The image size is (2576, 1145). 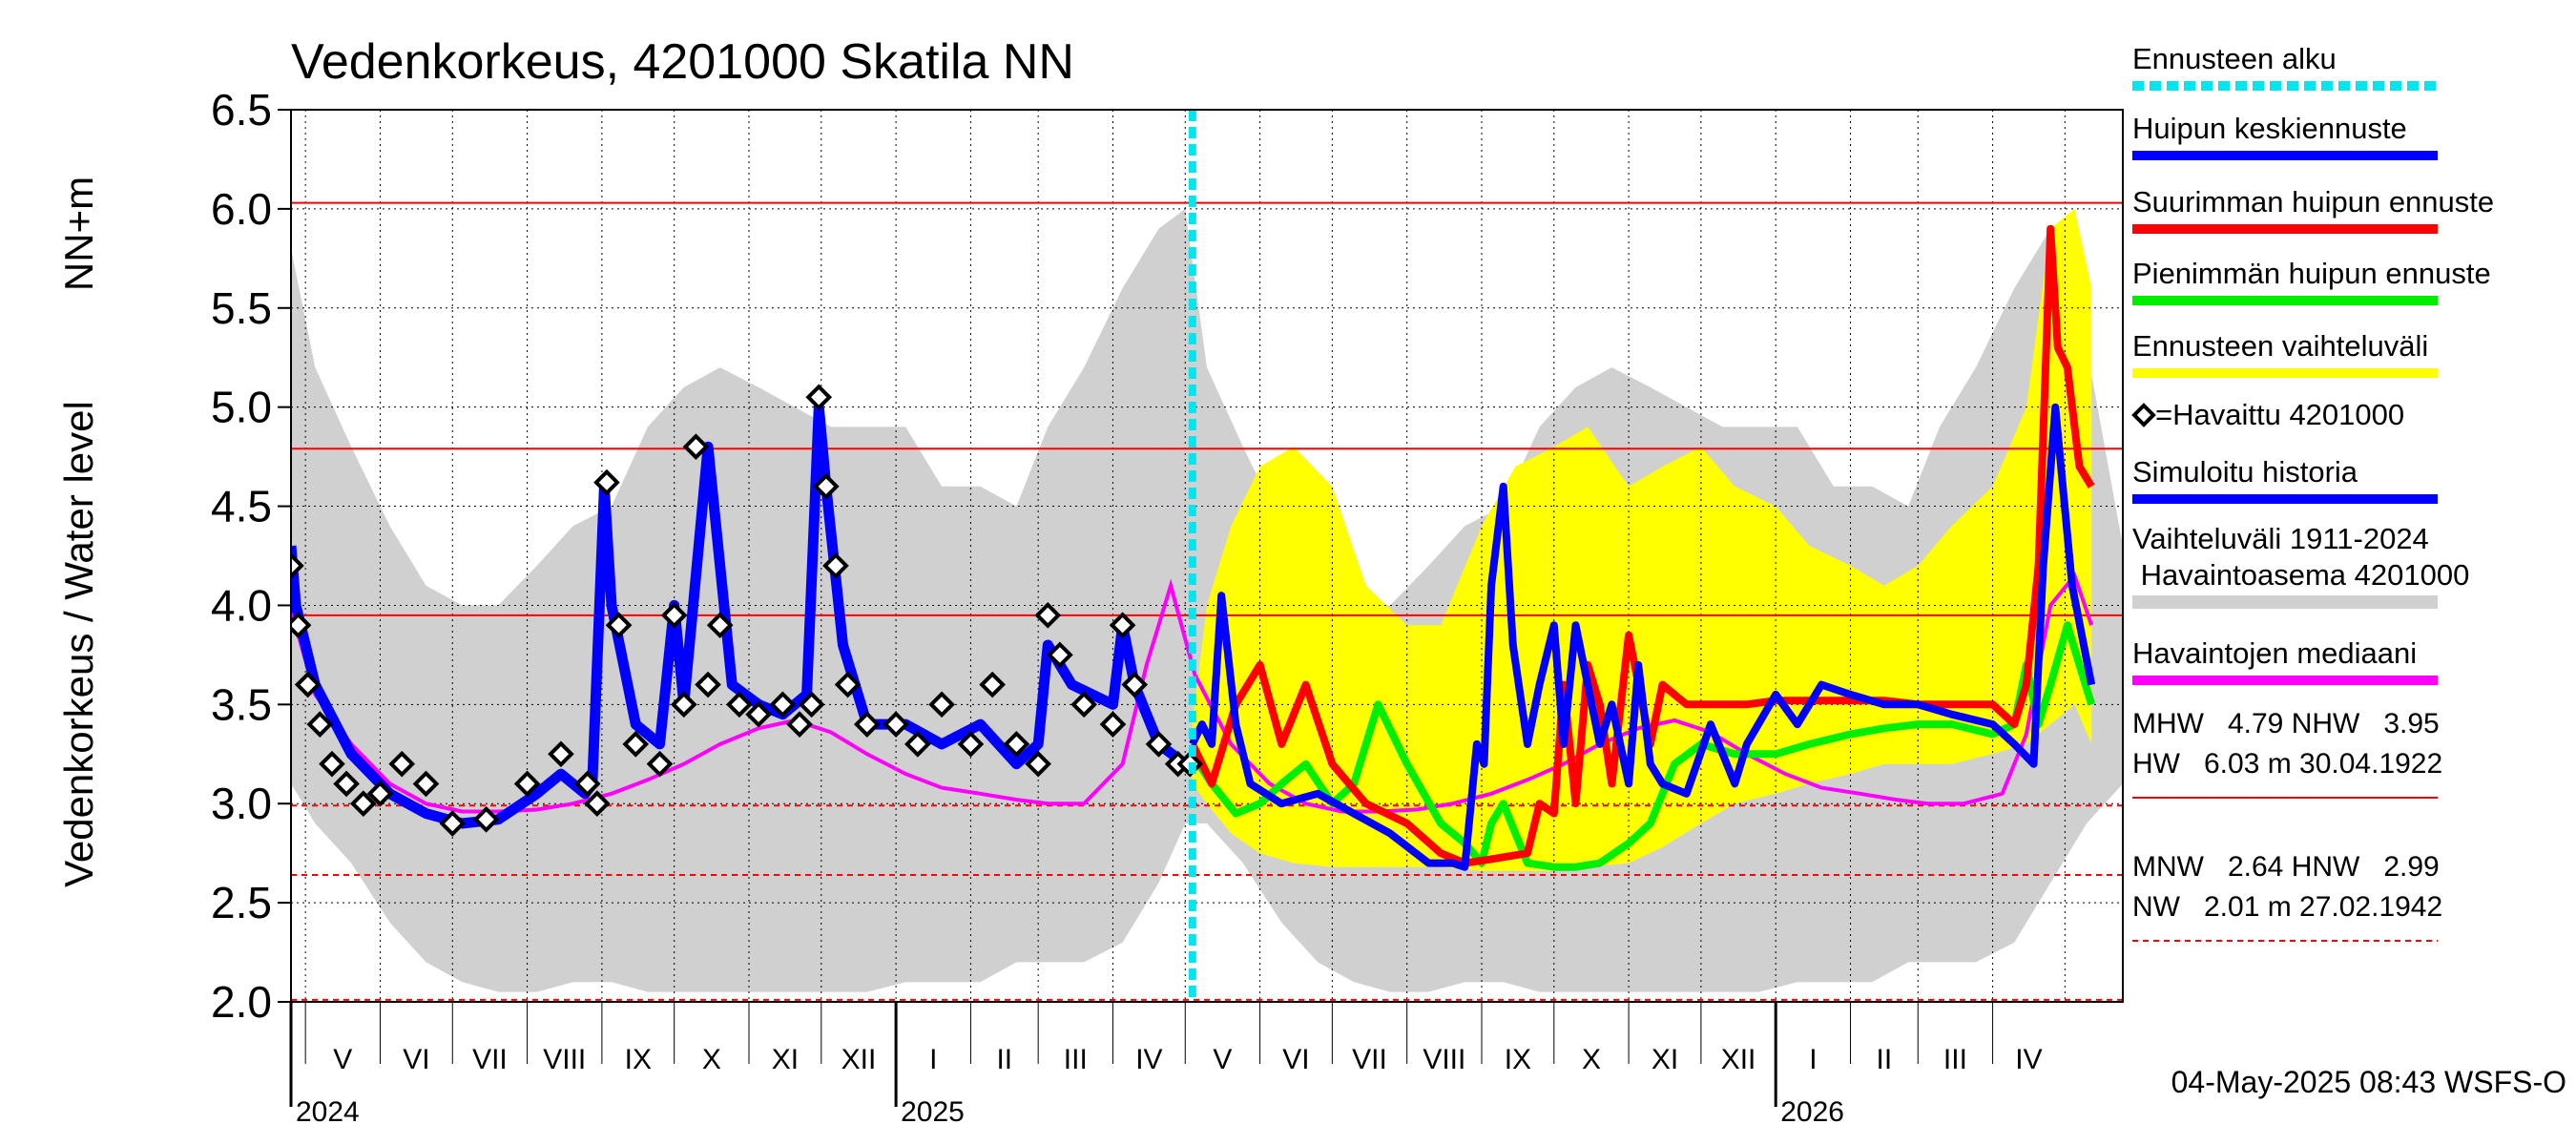 I want to click on y-tick-label: 3.5, so click(x=241, y=704).